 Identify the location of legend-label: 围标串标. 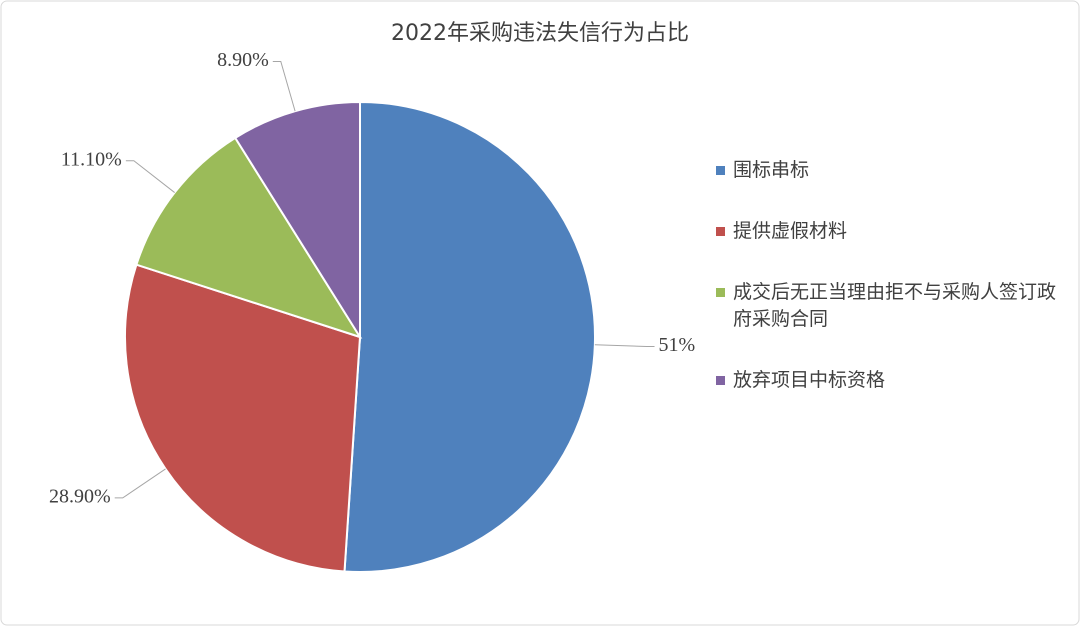
(771, 170).